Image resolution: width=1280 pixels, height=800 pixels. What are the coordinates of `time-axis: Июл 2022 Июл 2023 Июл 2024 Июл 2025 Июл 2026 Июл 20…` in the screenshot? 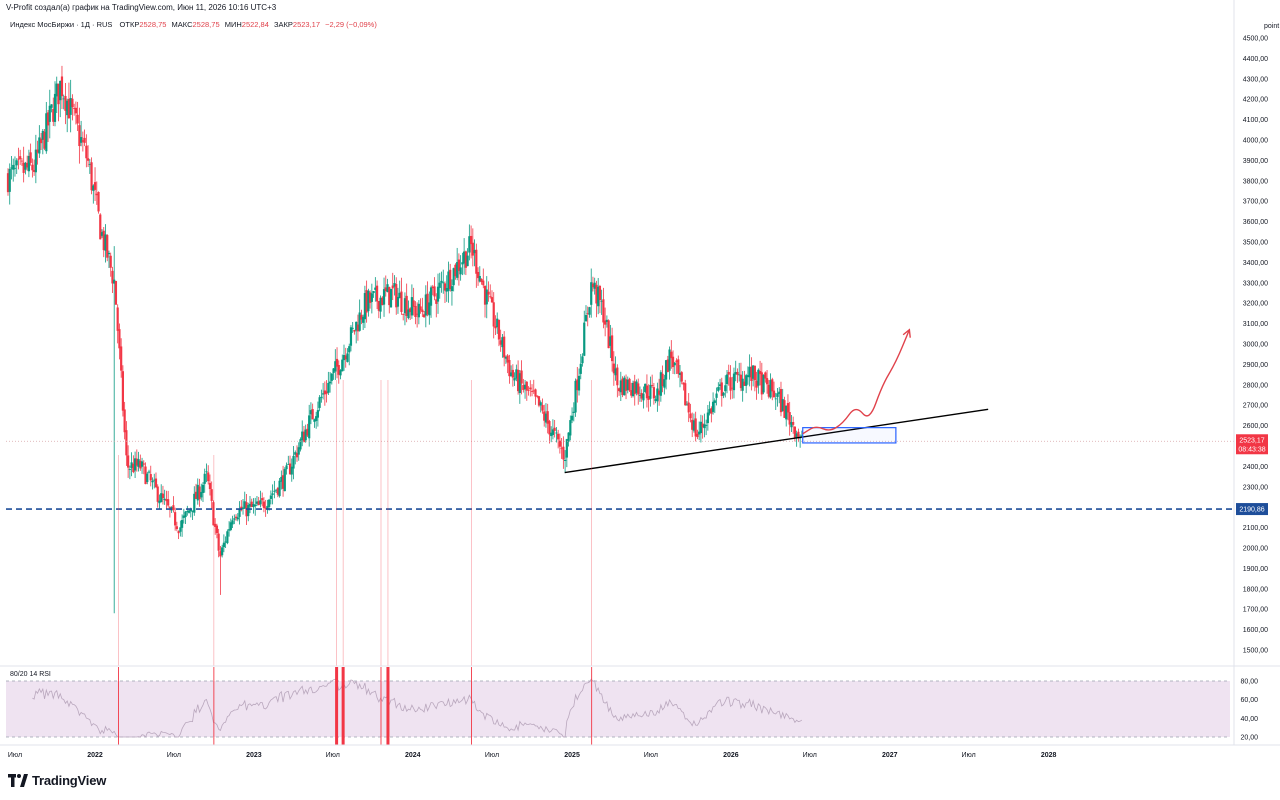 It's located at (640, 751).